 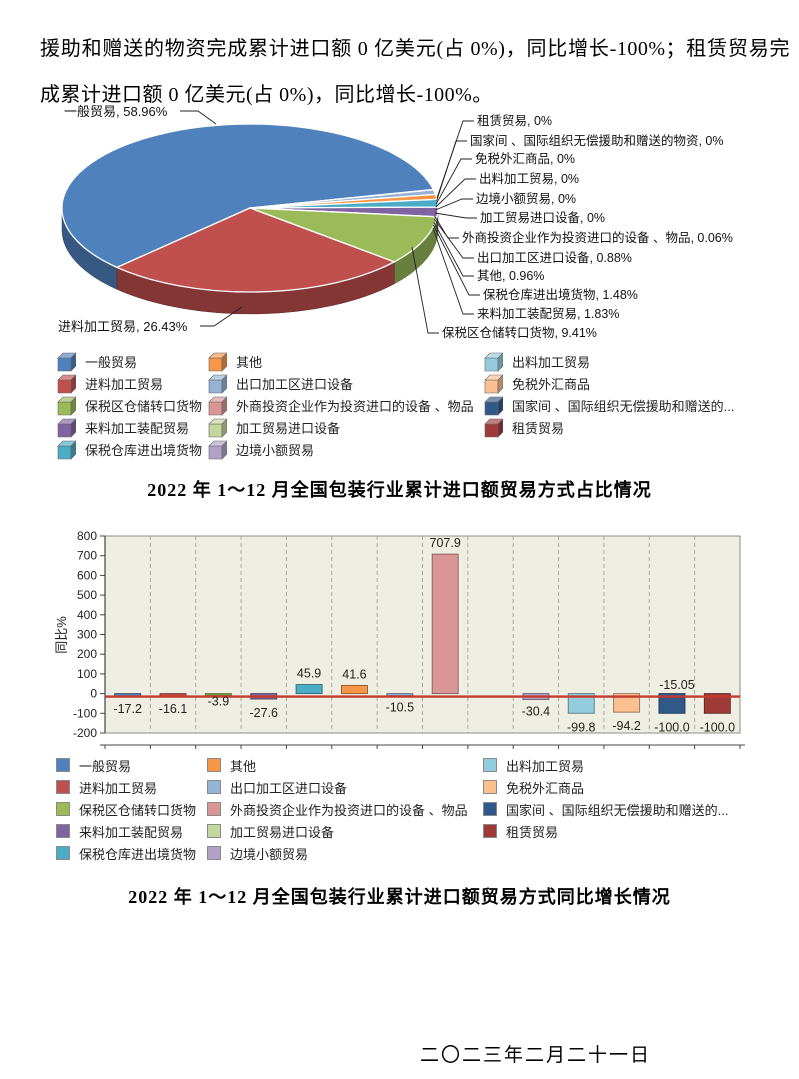 What do you see at coordinates (127, 709) in the screenshot?
I see `bar-value-label-0: -17.2` at bounding box center [127, 709].